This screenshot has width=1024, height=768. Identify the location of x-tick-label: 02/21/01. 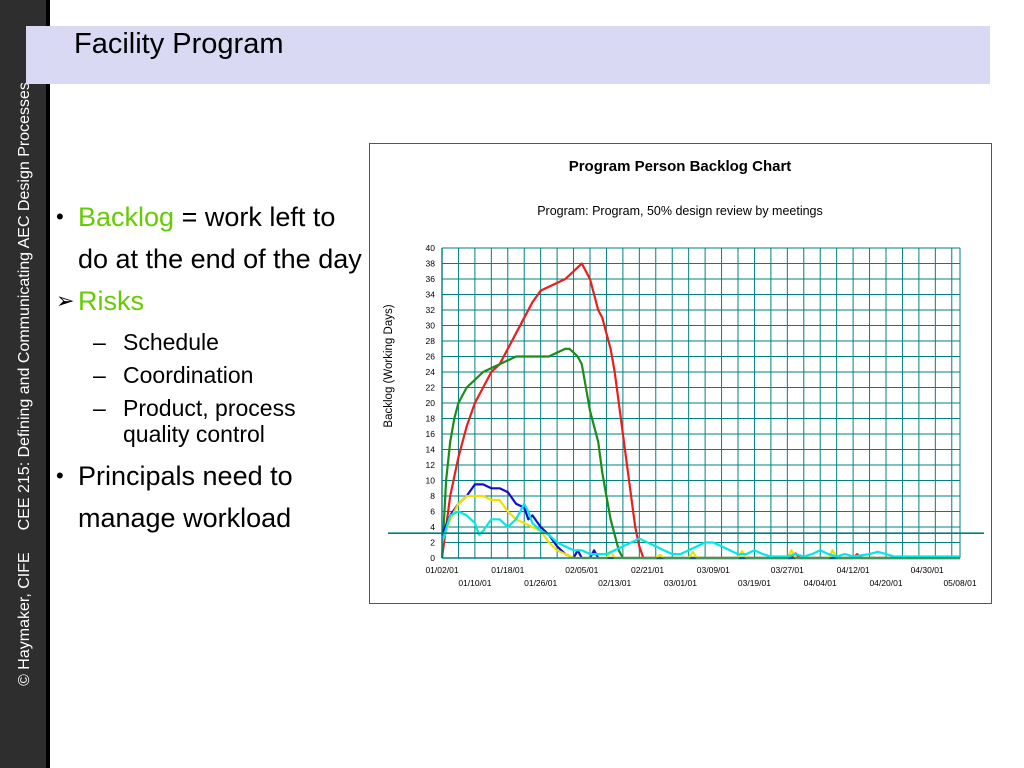
(647, 570).